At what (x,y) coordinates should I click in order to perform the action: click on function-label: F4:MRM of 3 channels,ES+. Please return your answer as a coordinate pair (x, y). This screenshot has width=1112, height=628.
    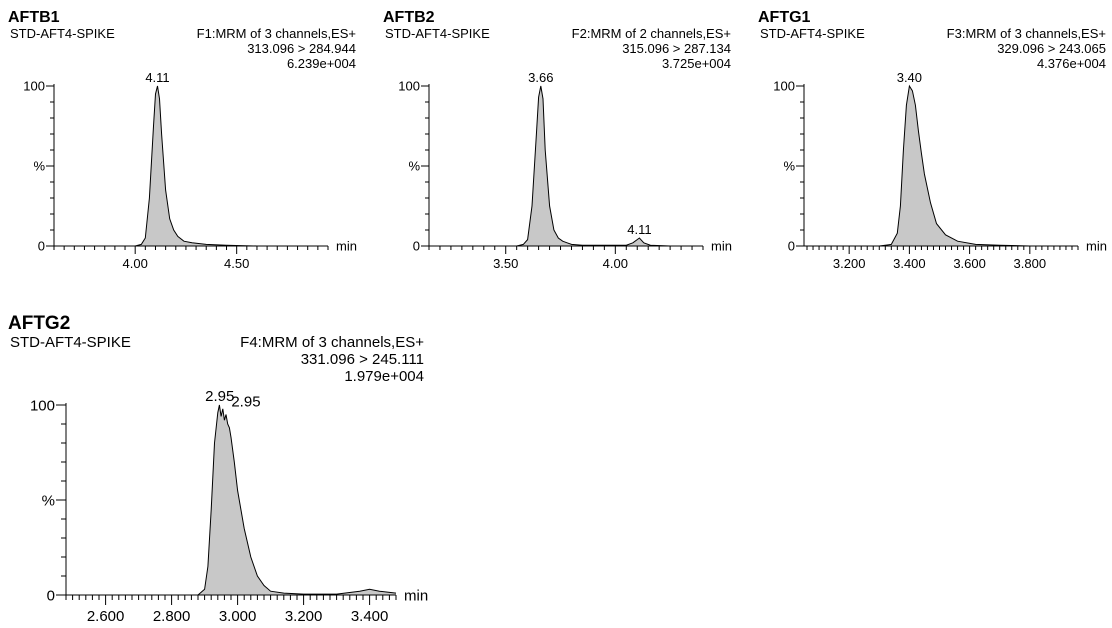
    Looking at the image, I should click on (332, 342).